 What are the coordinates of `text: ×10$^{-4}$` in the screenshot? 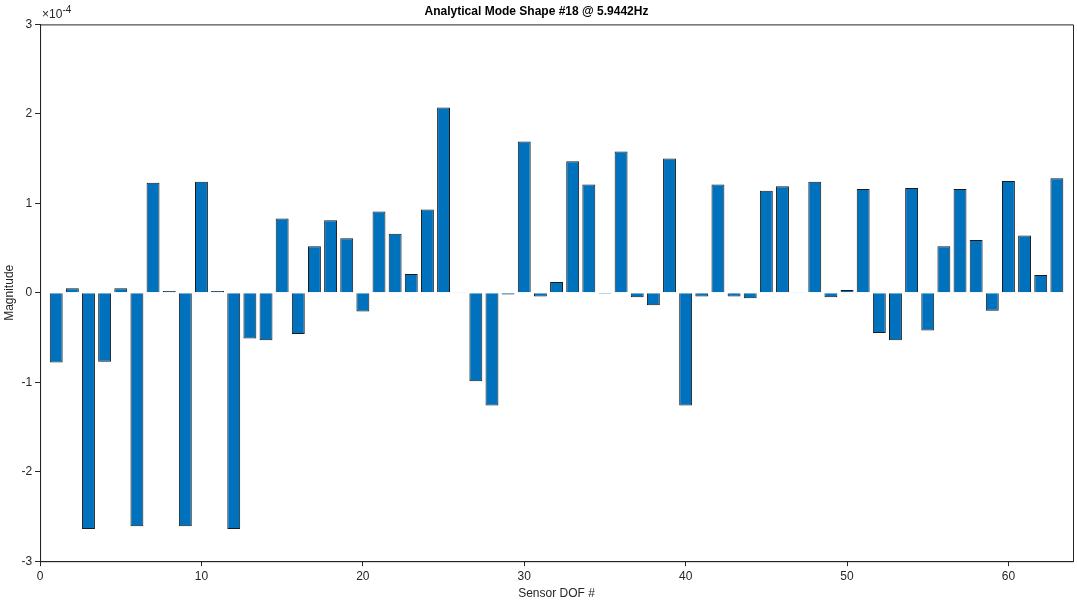 It's located at (57, 13).